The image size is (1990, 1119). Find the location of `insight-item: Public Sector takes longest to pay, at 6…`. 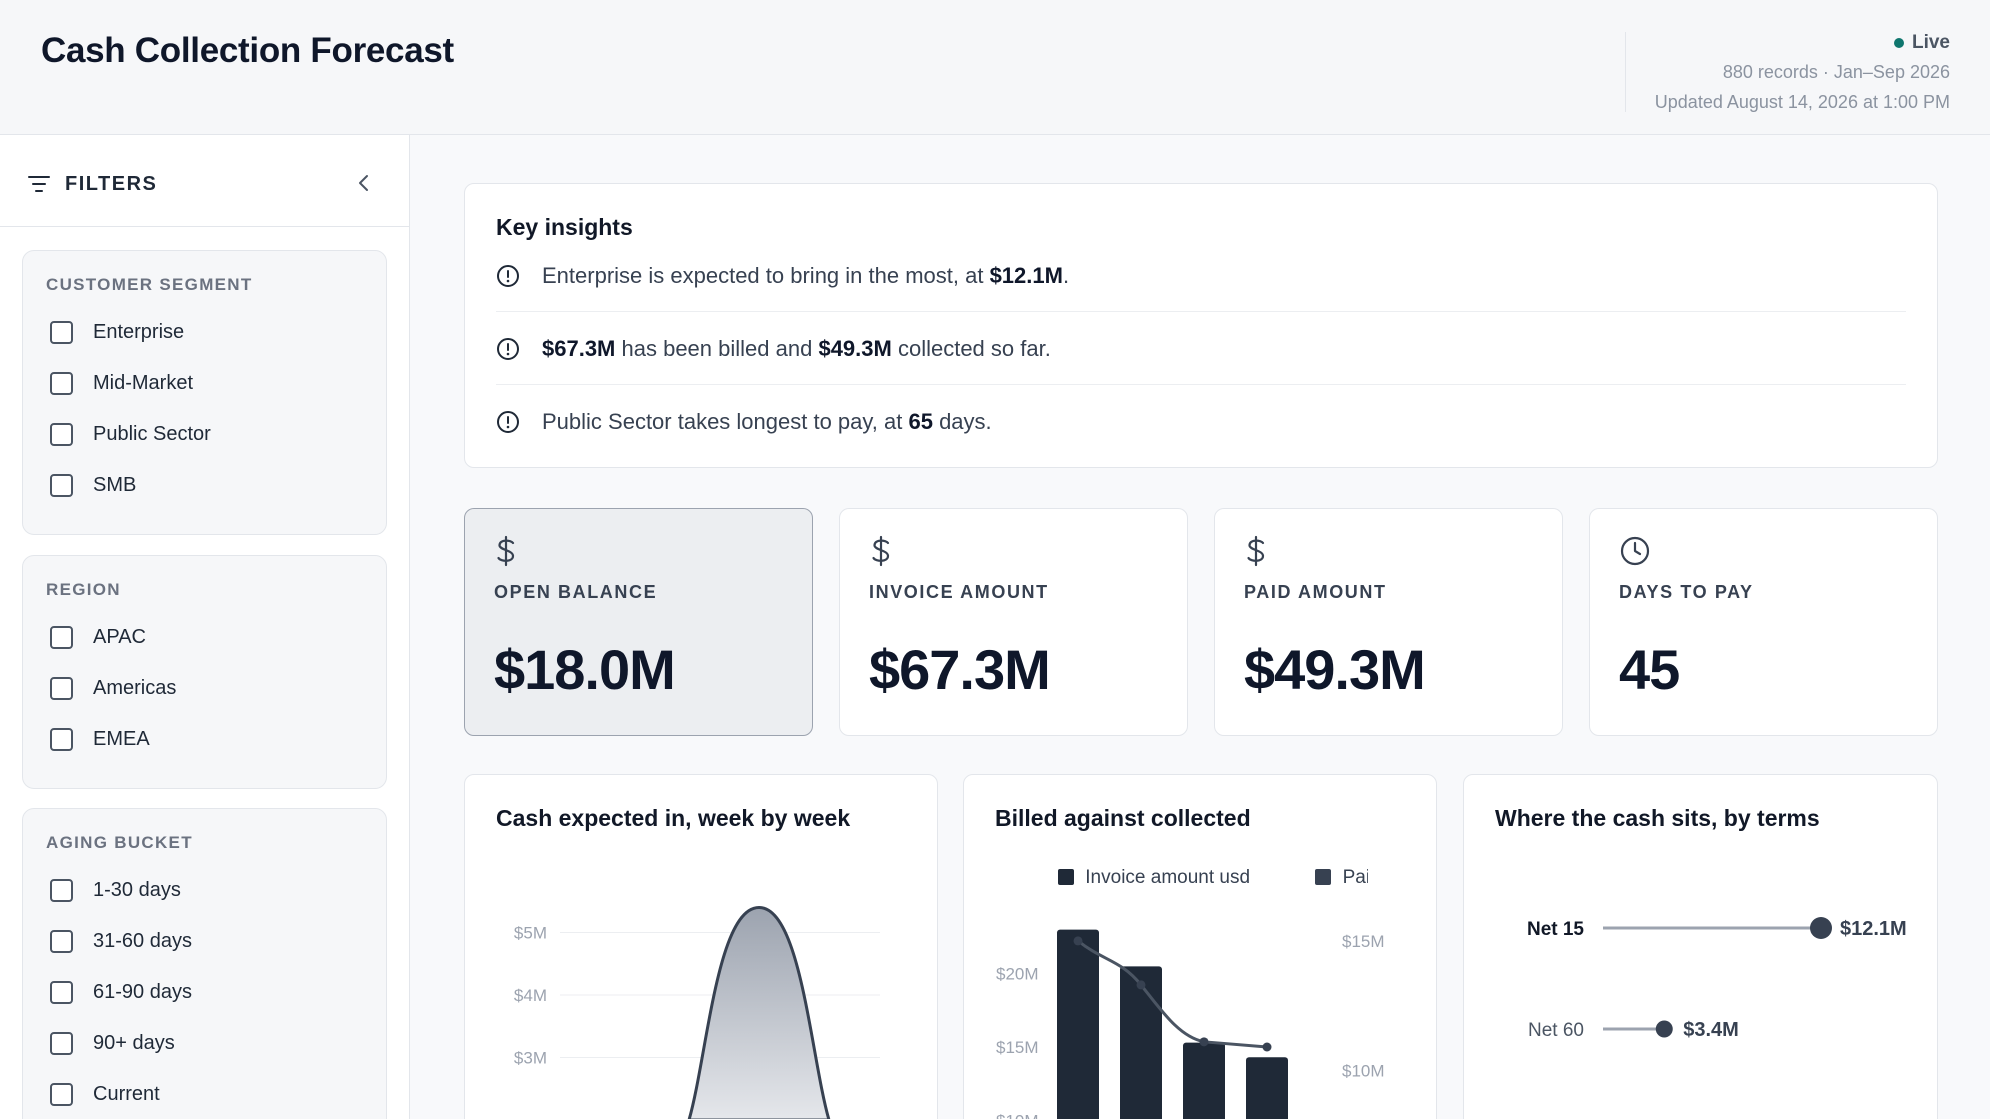

insight-item: Public Sector takes longest to pay, at 6… is located at coordinates (1201, 422).